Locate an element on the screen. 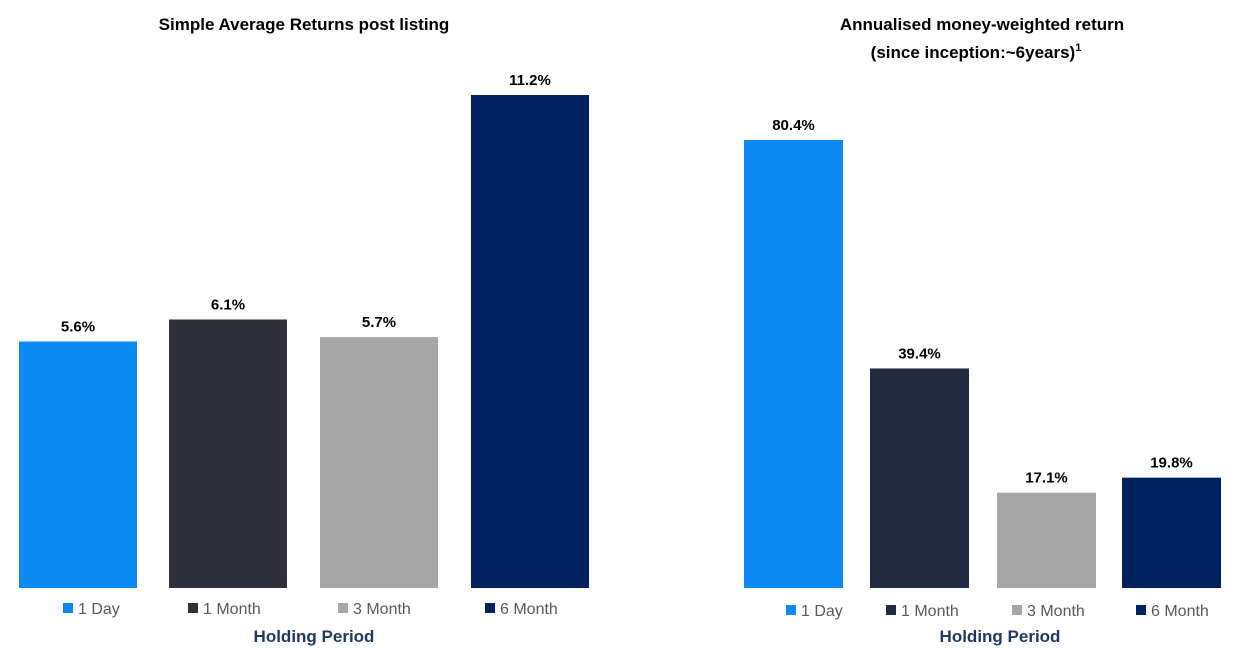  left-x-axis-label: Holding Period is located at coordinates (314, 636).